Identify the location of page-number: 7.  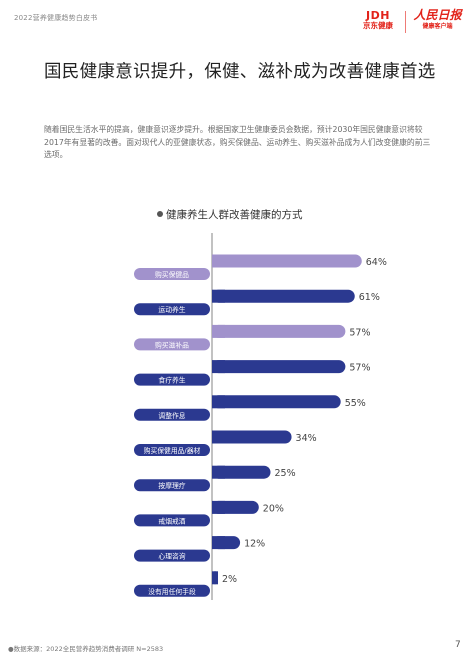
(458, 645).